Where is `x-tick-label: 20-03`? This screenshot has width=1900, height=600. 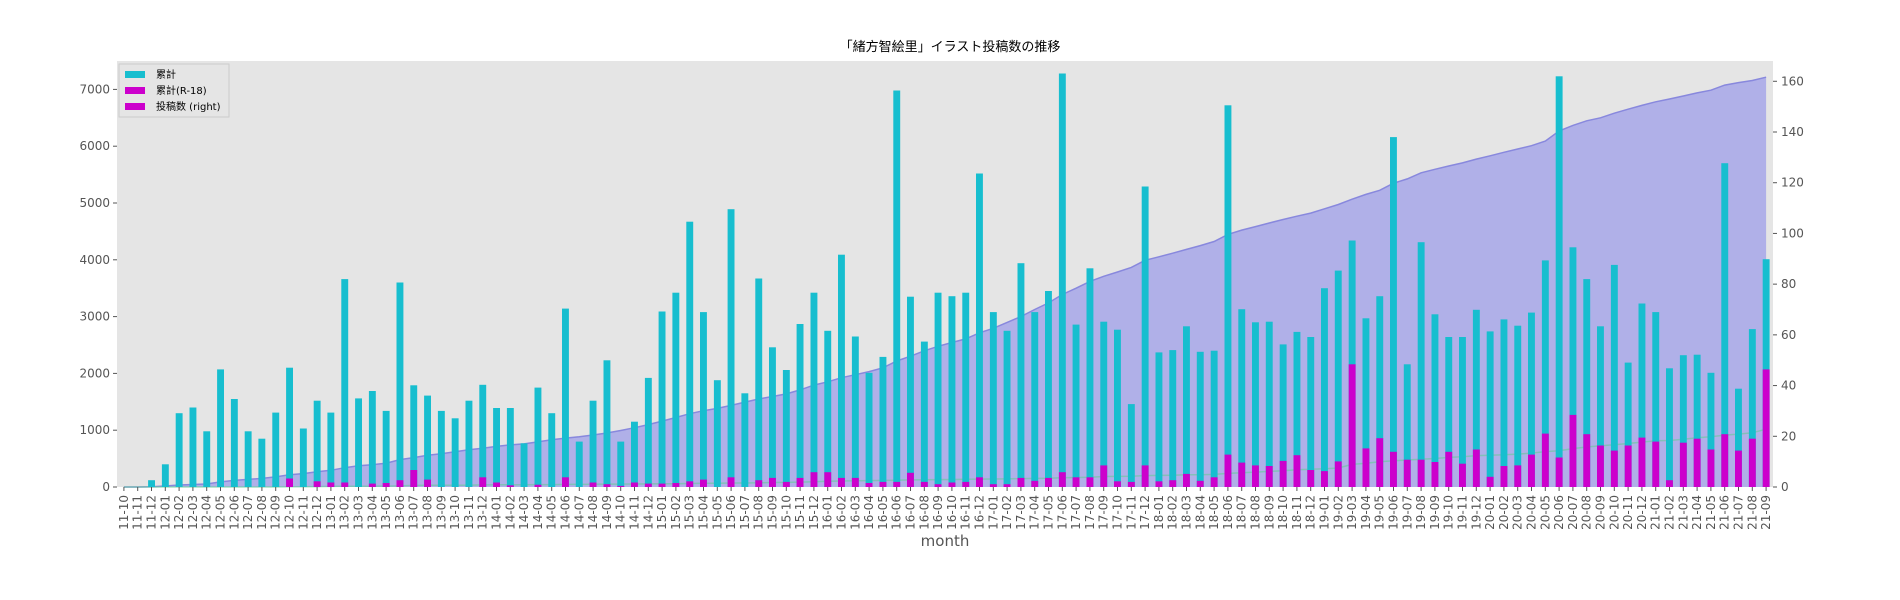
x-tick-label: 20-03 is located at coordinates (1518, 512).